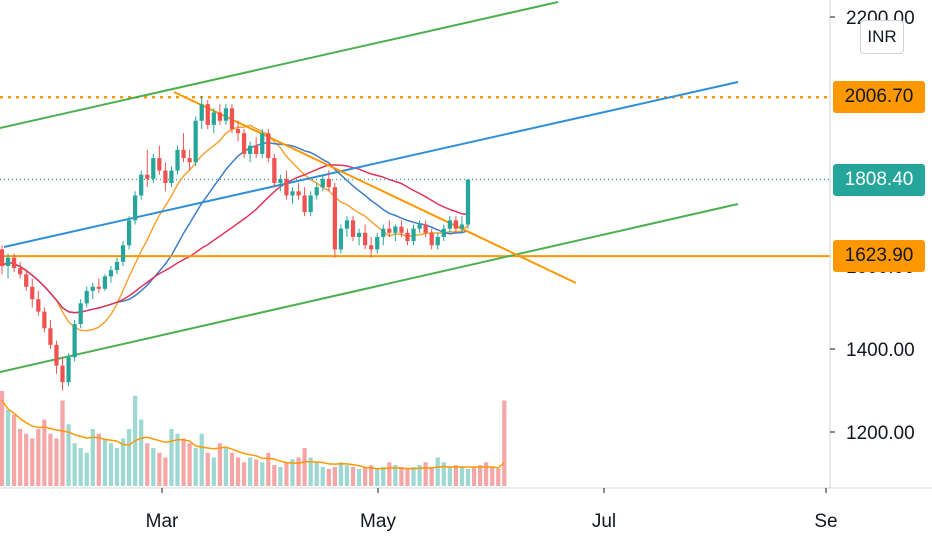 This screenshot has height=550, width=932. What do you see at coordinates (879, 256) in the screenshot?
I see `price-label: 1623.90` at bounding box center [879, 256].